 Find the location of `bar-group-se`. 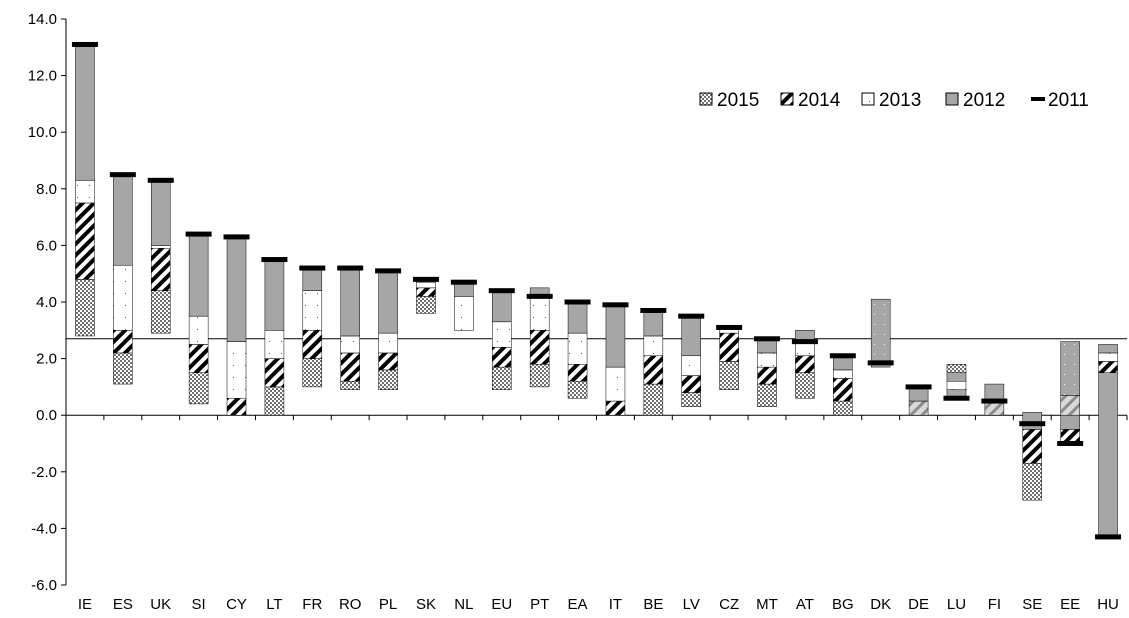

bar-group-se is located at coordinates (1032, 456).